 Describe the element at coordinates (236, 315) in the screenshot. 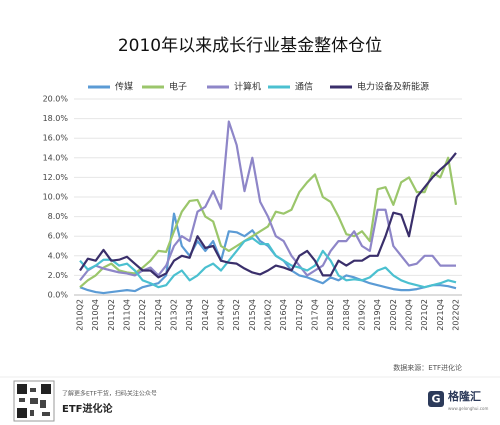

I see `x-tick-label: 2015Q2` at that location.